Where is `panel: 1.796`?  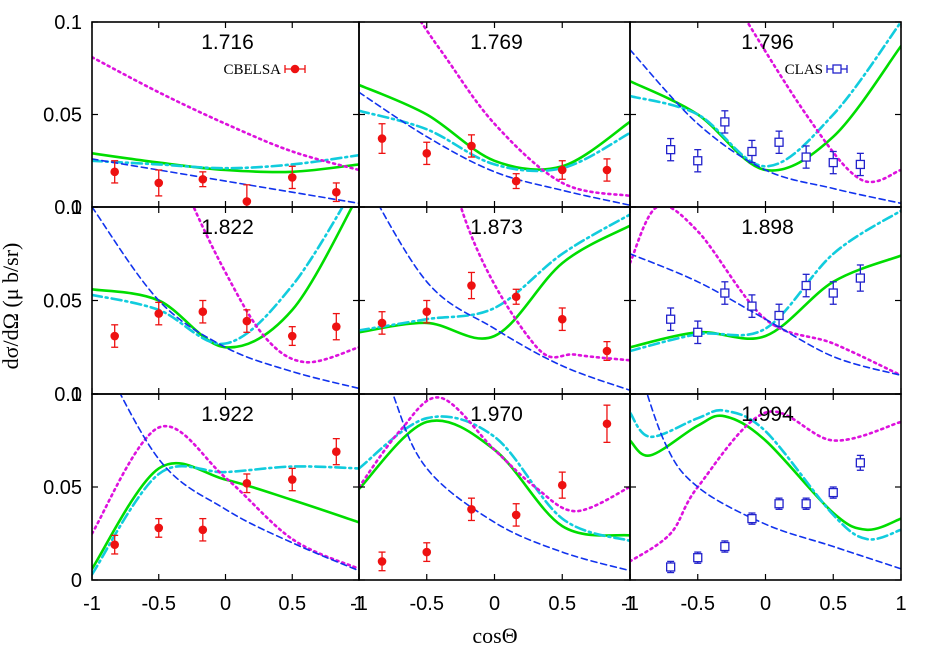 panel: 1.796 is located at coordinates (765, 114).